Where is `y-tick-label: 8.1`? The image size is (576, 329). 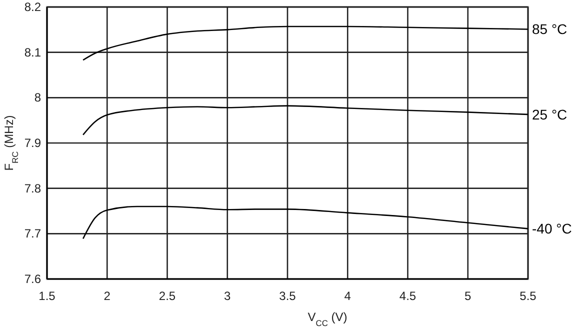
y-tick-label: 8.1 is located at coordinates (33, 52).